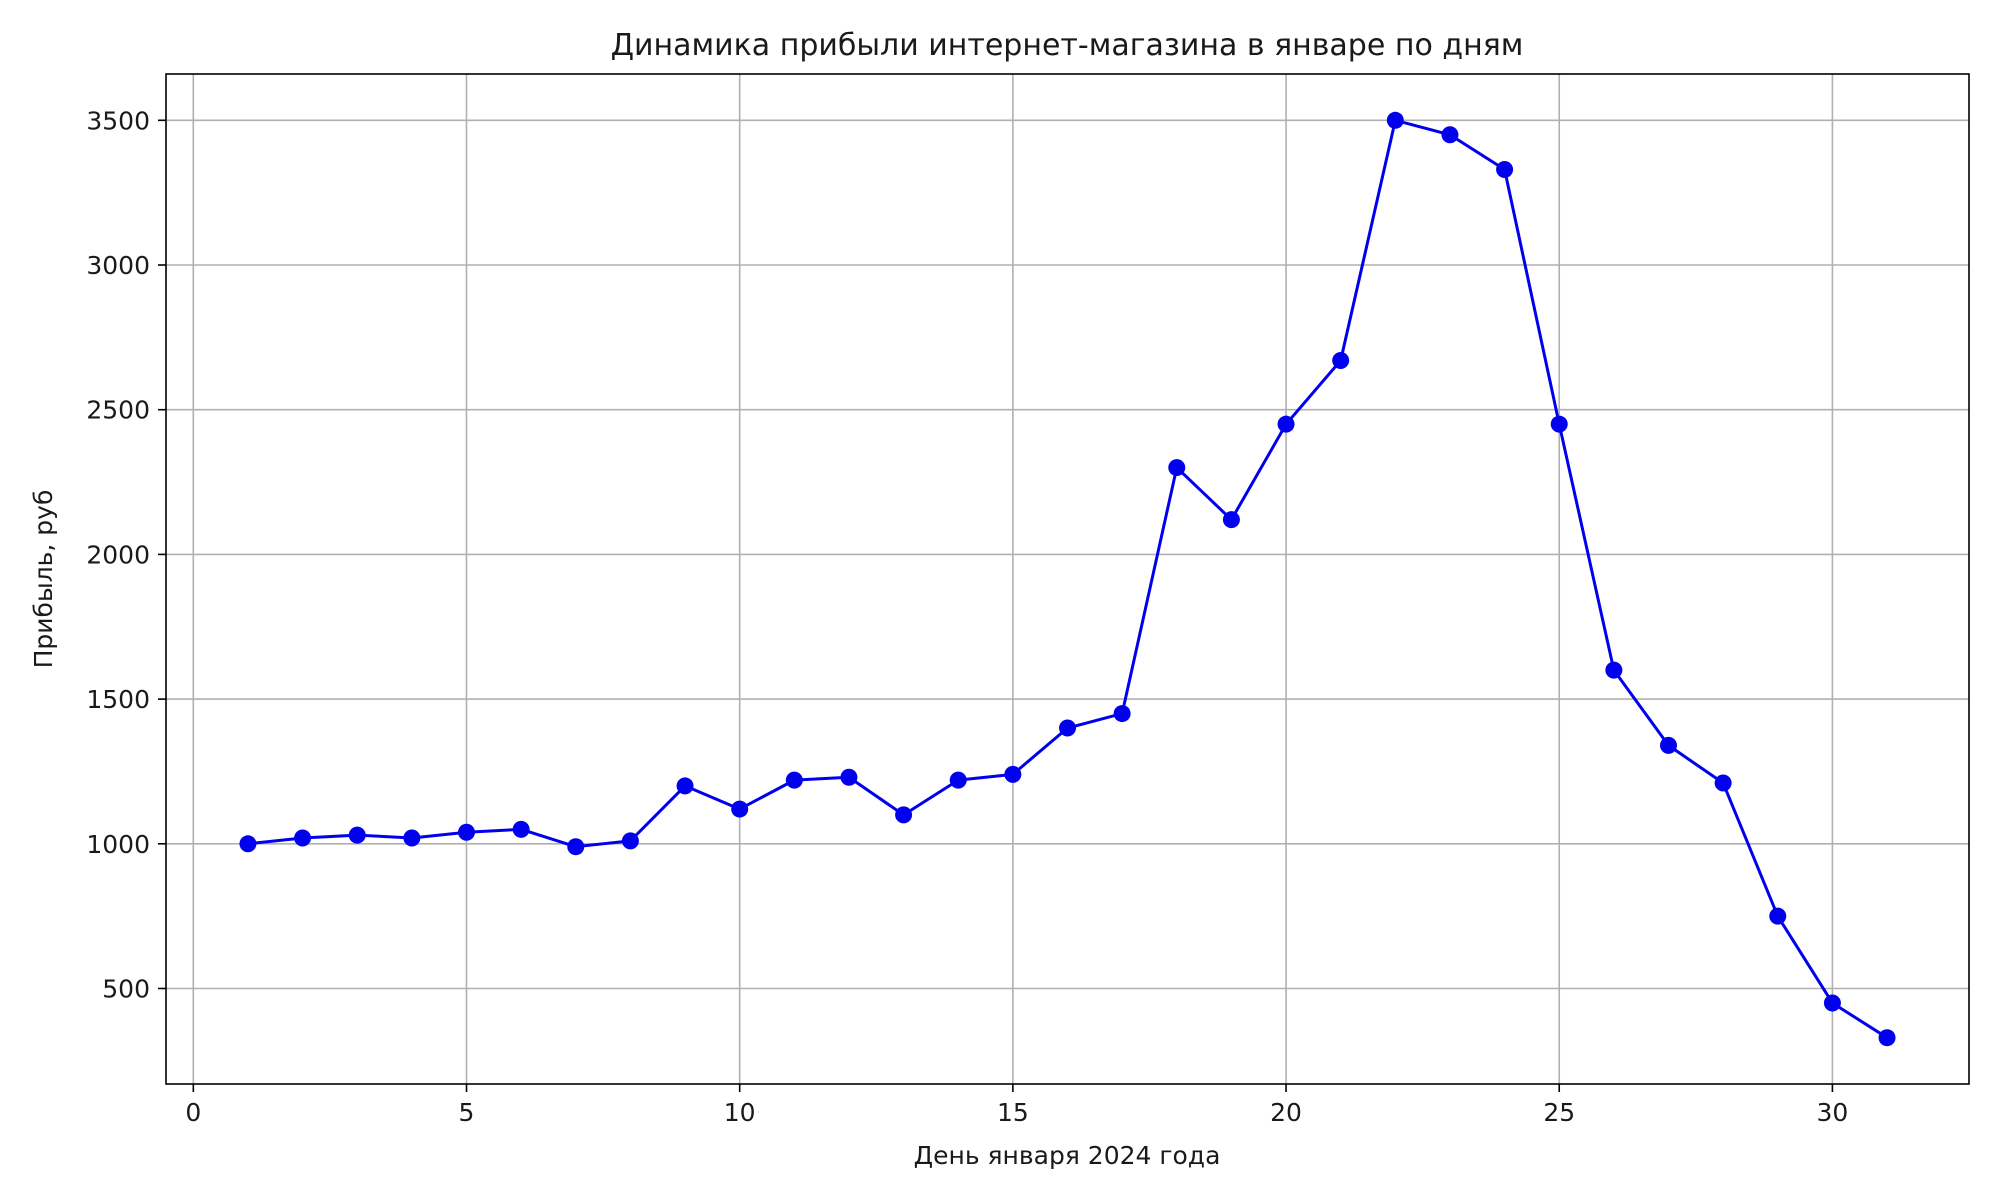 The width and height of the screenshot is (2000, 1200). I want to click on y-tick-label: 3500, so click(118, 120).